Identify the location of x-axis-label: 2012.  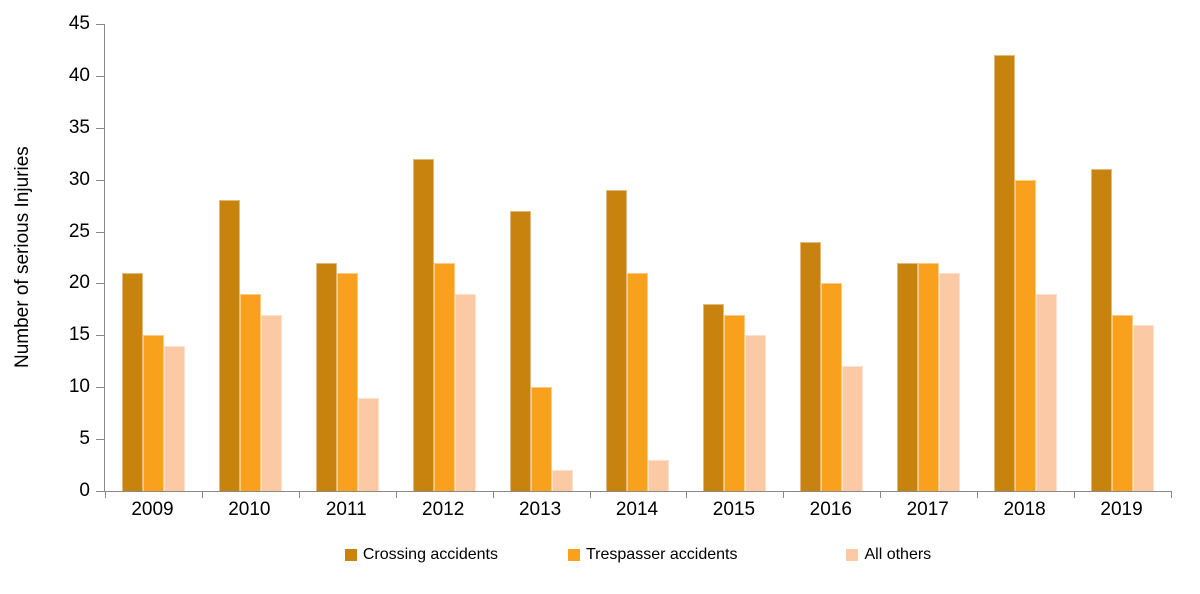
(443, 509).